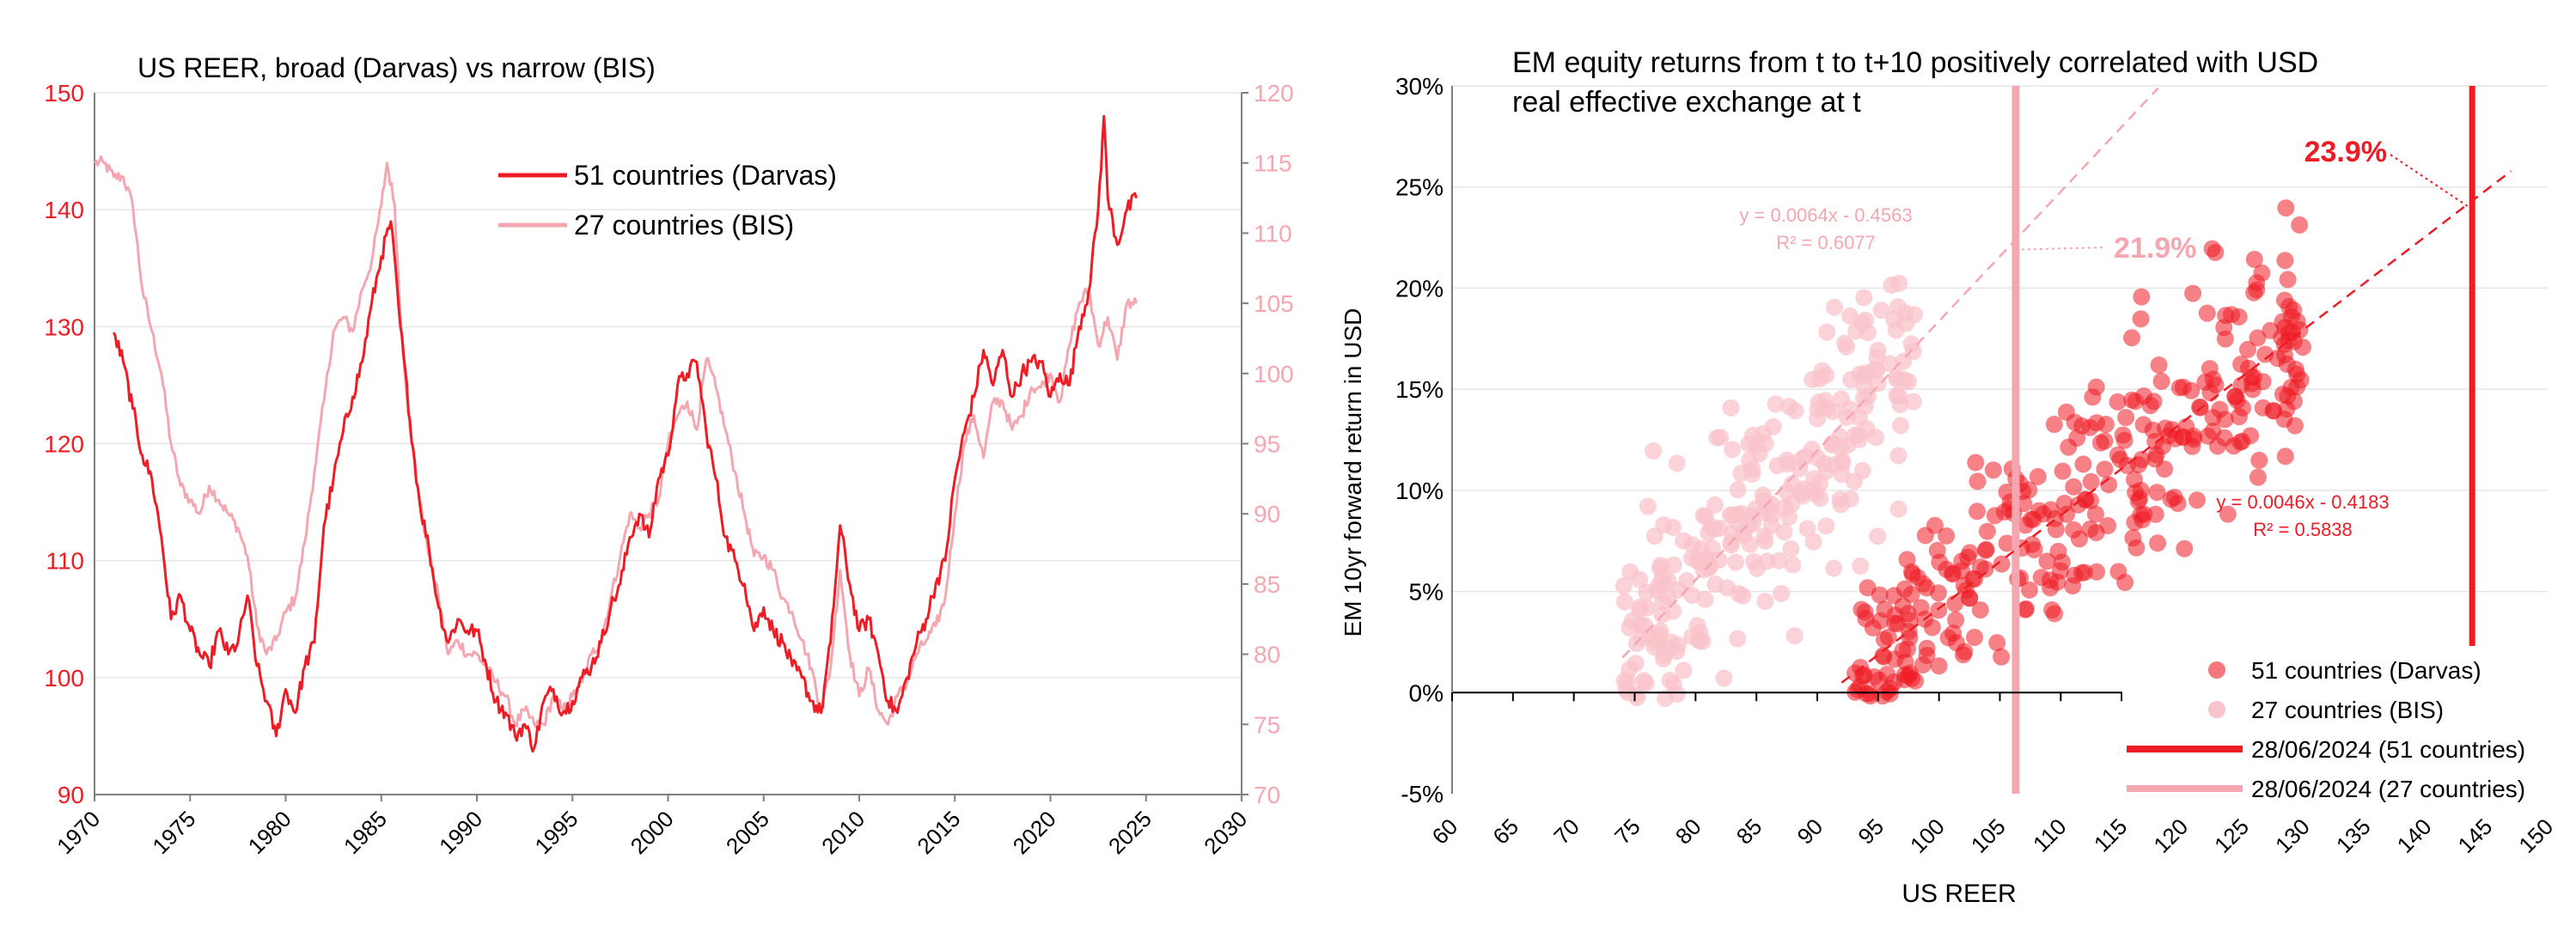 This screenshot has width=2576, height=932. I want to click on left-y-tick-label: 110, so click(65, 561).